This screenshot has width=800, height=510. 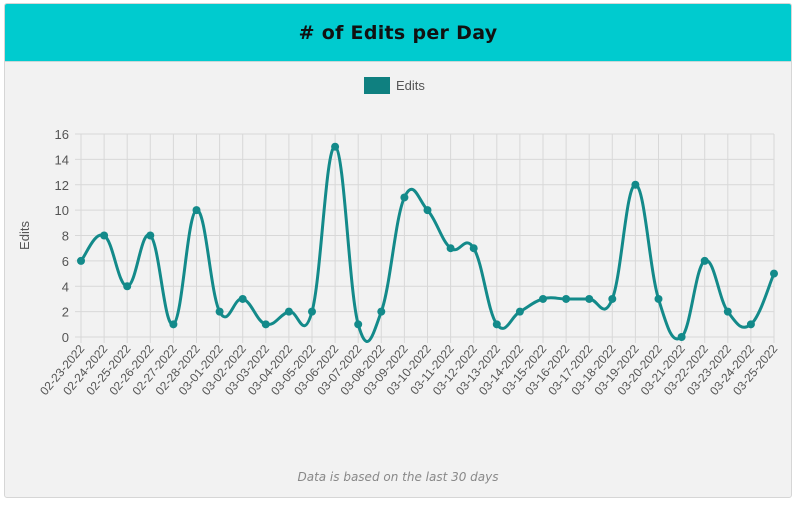 What do you see at coordinates (65, 236) in the screenshot?
I see `y-tick-label: 8` at bounding box center [65, 236].